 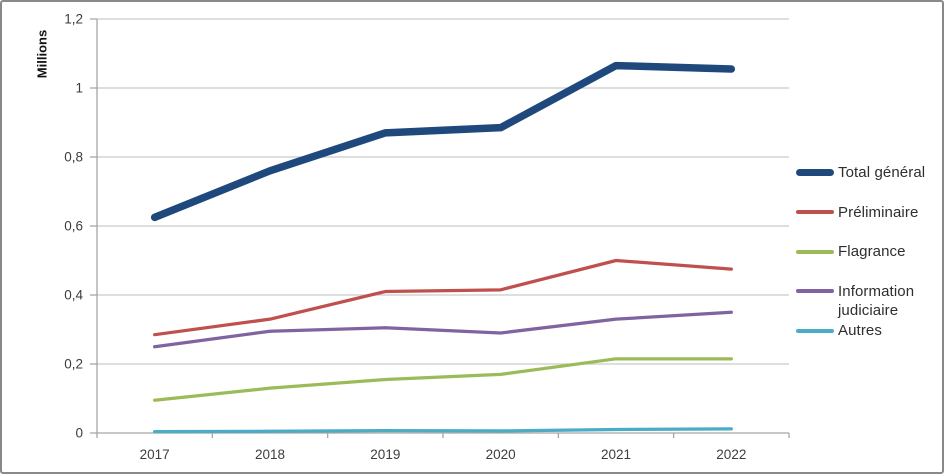 What do you see at coordinates (878, 212) in the screenshot?
I see `legend-label: Préliminaire` at bounding box center [878, 212].